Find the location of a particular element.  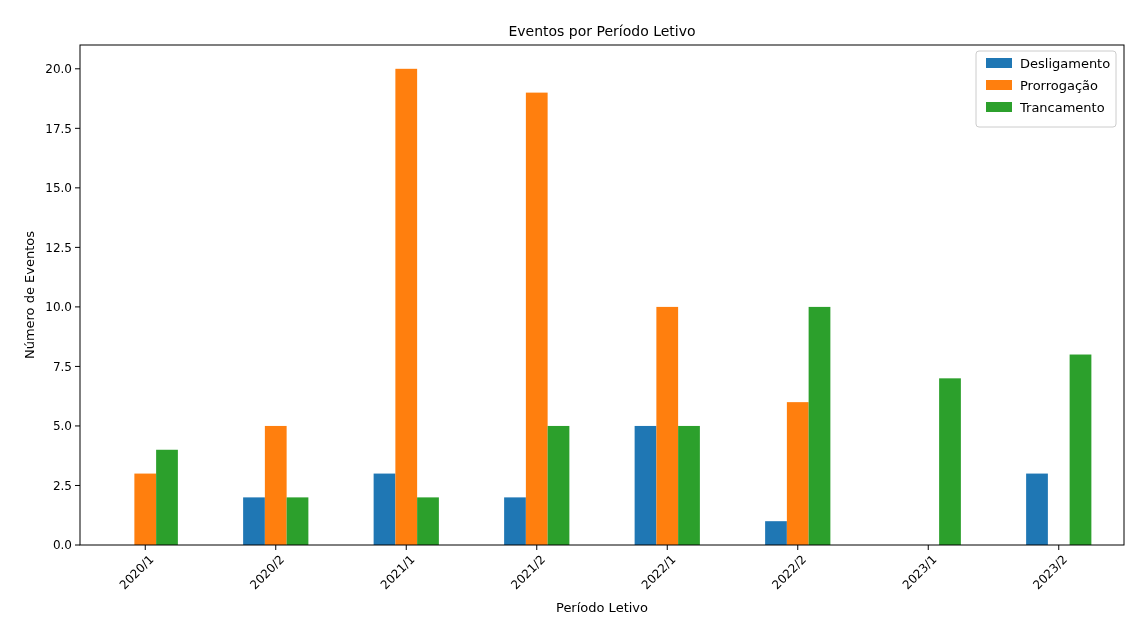

y-tick-label: 12.5 is located at coordinates (58, 247).